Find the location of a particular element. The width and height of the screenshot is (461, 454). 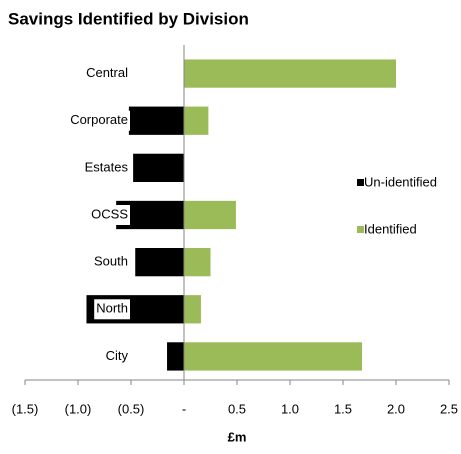

y-tick-label: North is located at coordinates (112, 308).